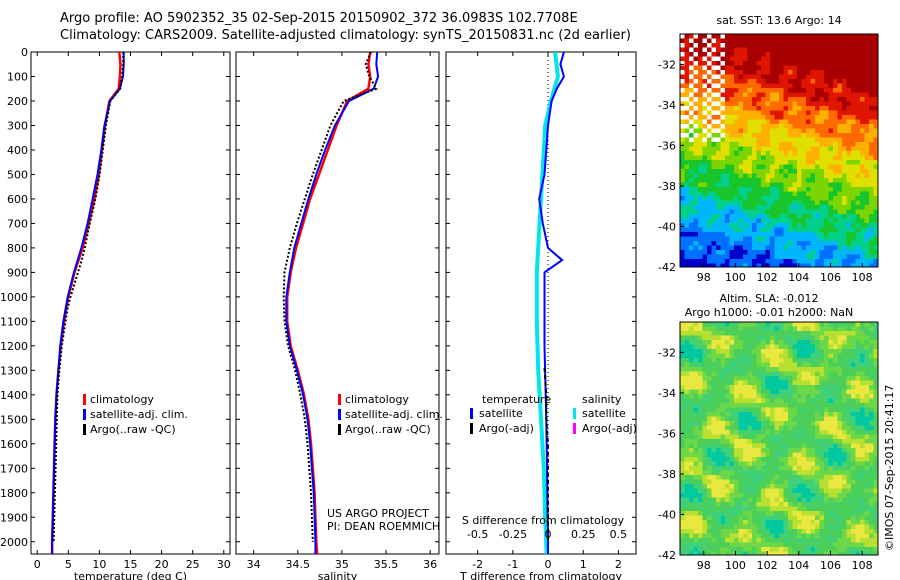  I want to click on salinity-satellite-line, so click(332, 303).